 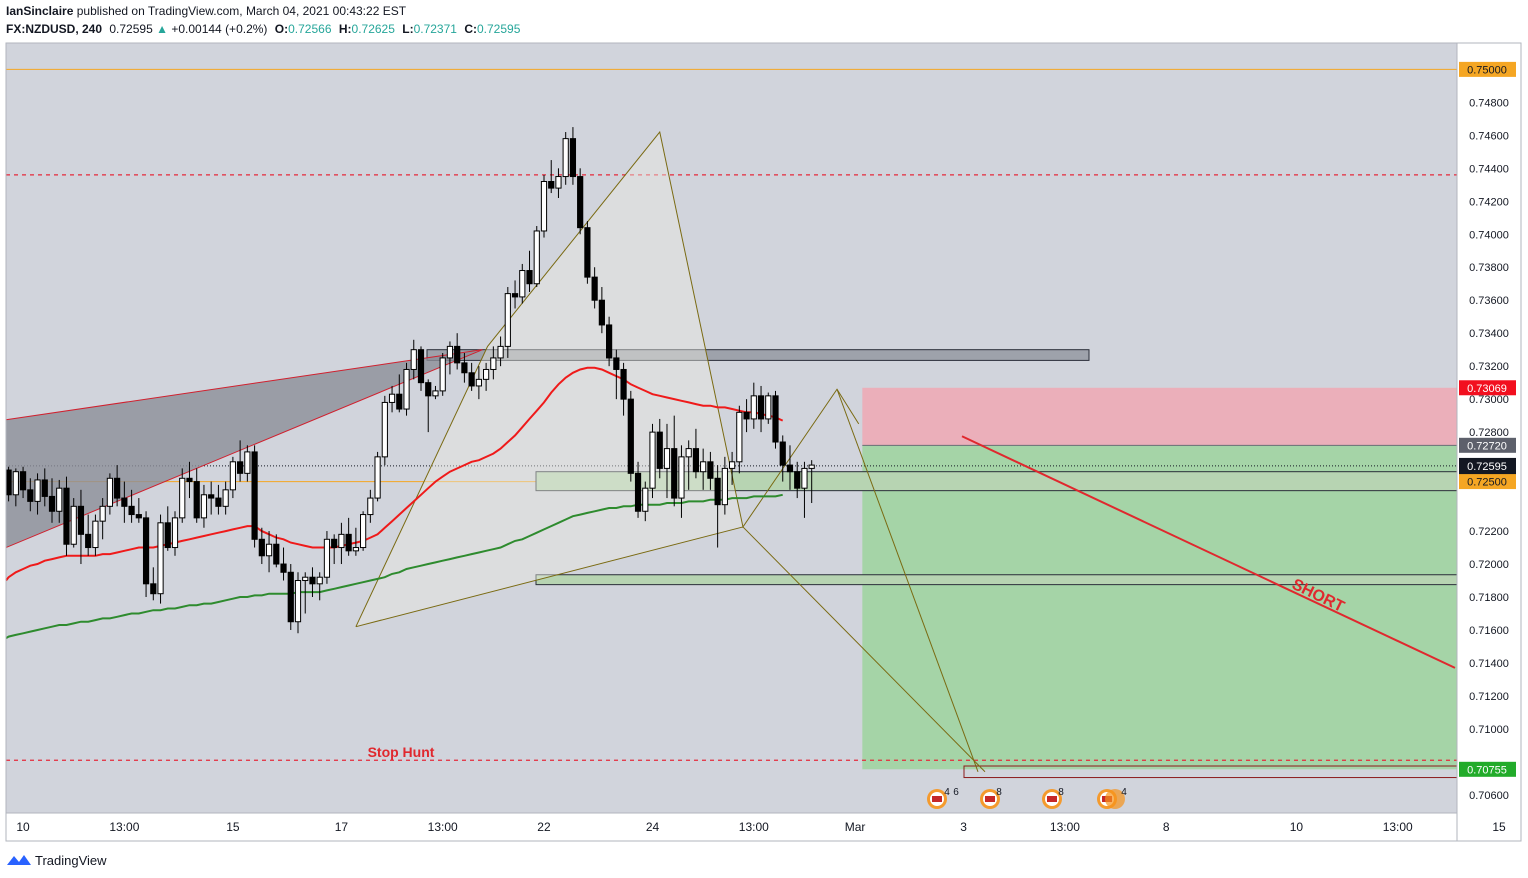 What do you see at coordinates (996, 580) in the screenshot?
I see `demand-zone-box` at bounding box center [996, 580].